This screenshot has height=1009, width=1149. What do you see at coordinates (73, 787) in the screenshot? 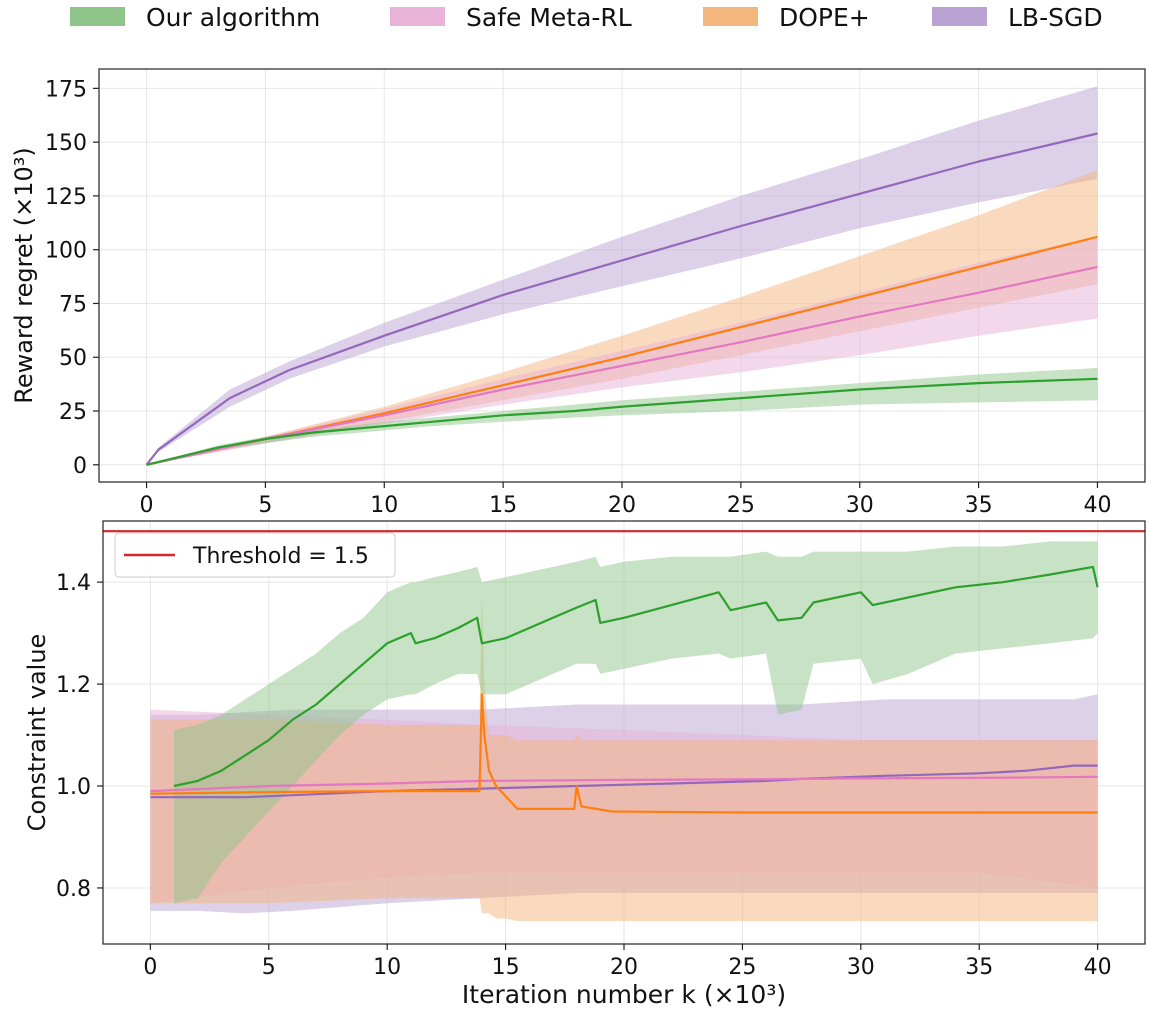
I see `y-tick-label: 1.0` at bounding box center [73, 787].